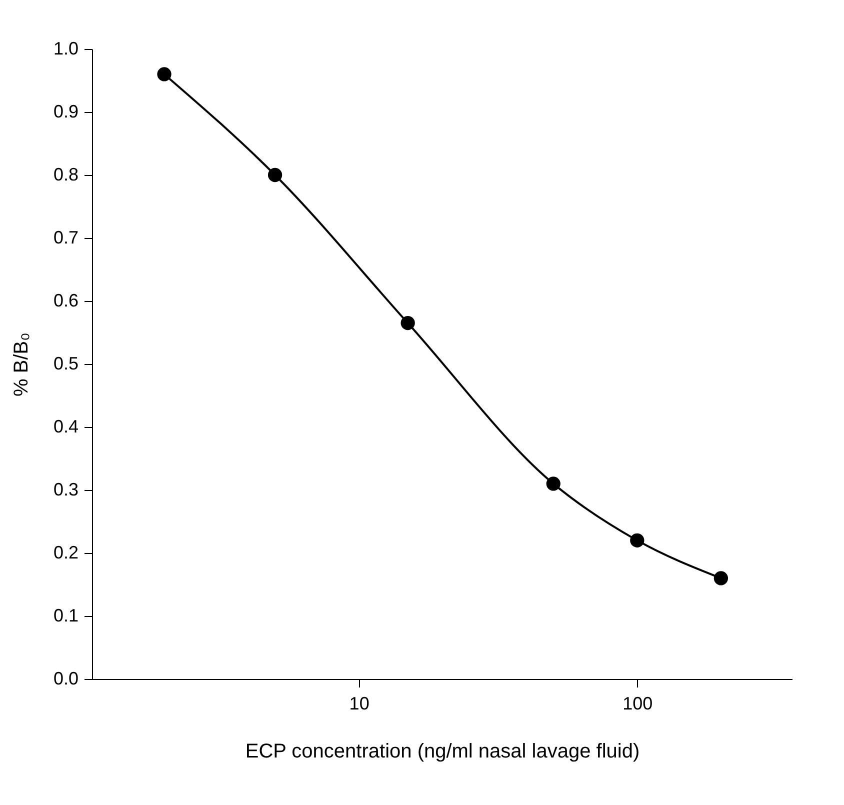  What do you see at coordinates (65, 616) in the screenshot?
I see `y-tick-label: 0.1` at bounding box center [65, 616].